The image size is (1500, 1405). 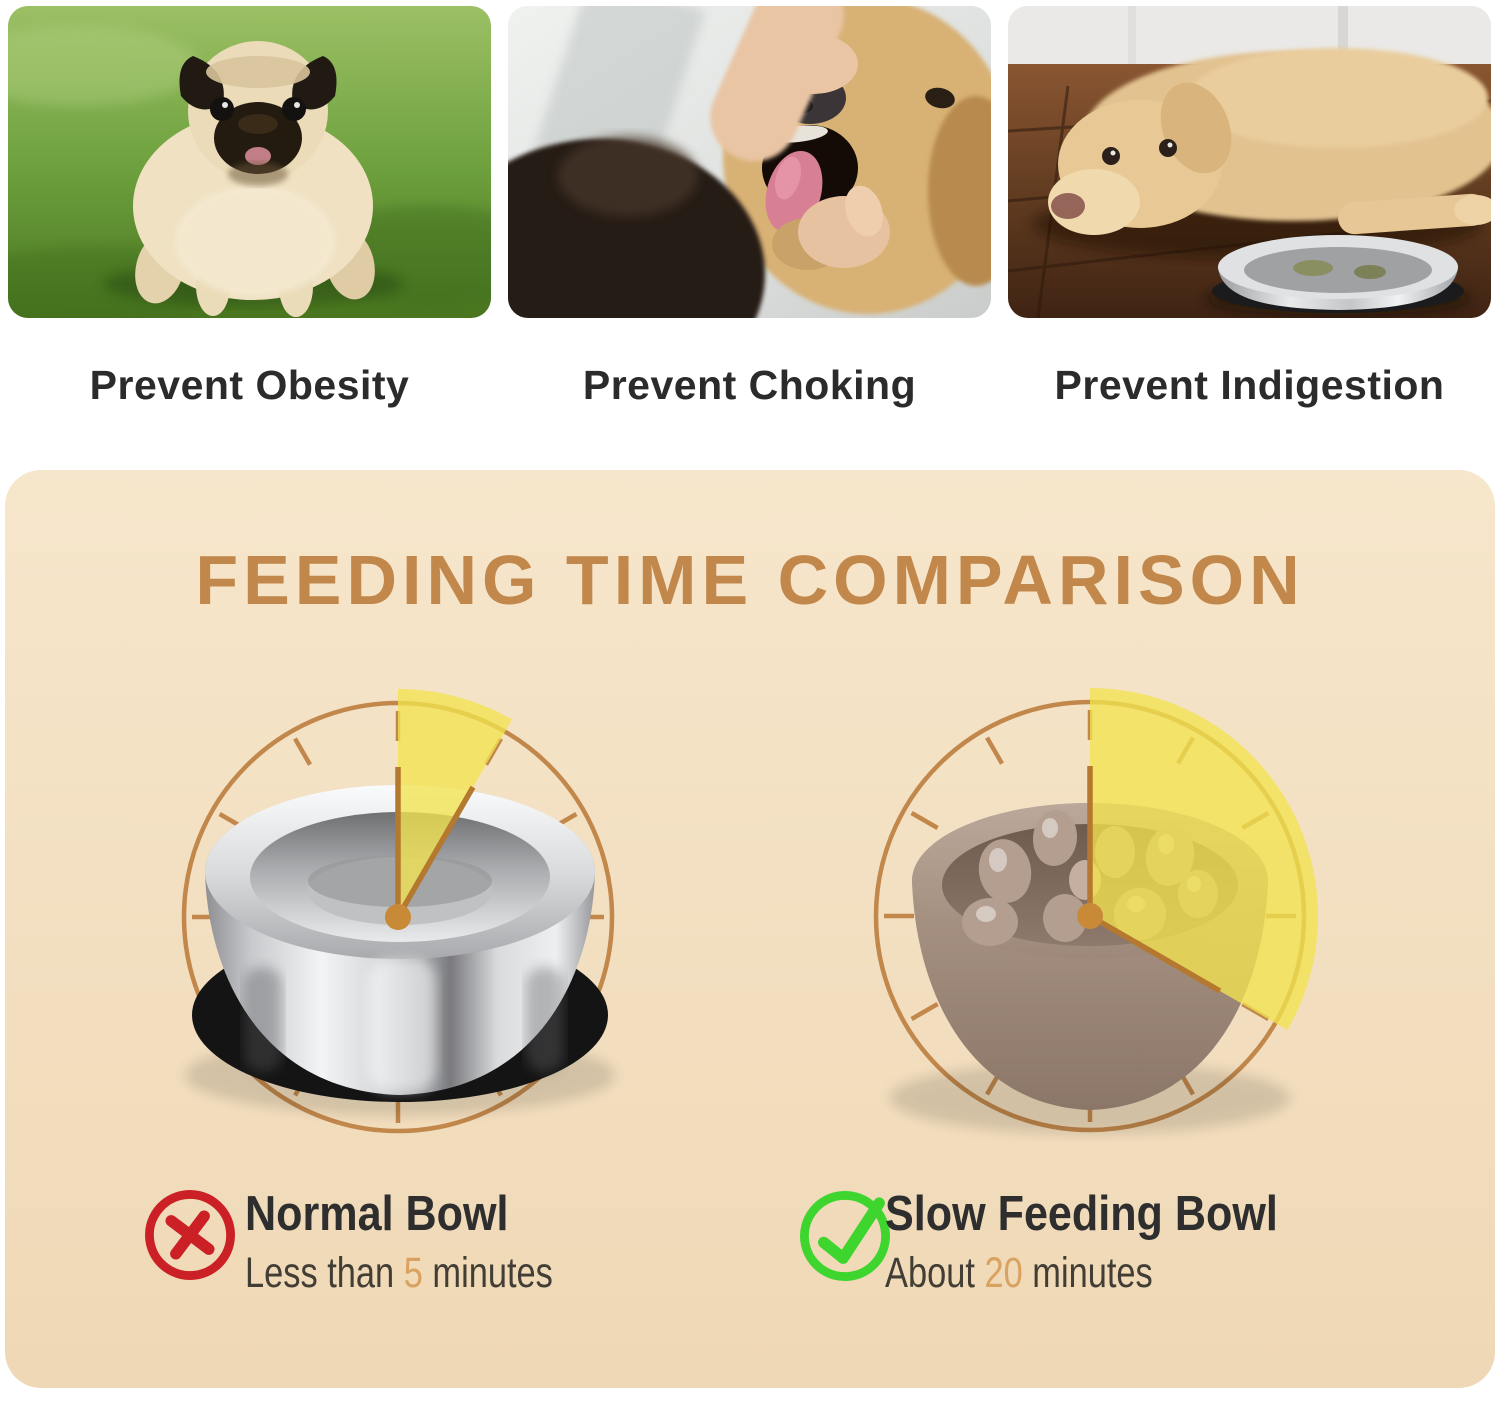 I want to click on mouth-check-illustration, so click(x=749, y=162).